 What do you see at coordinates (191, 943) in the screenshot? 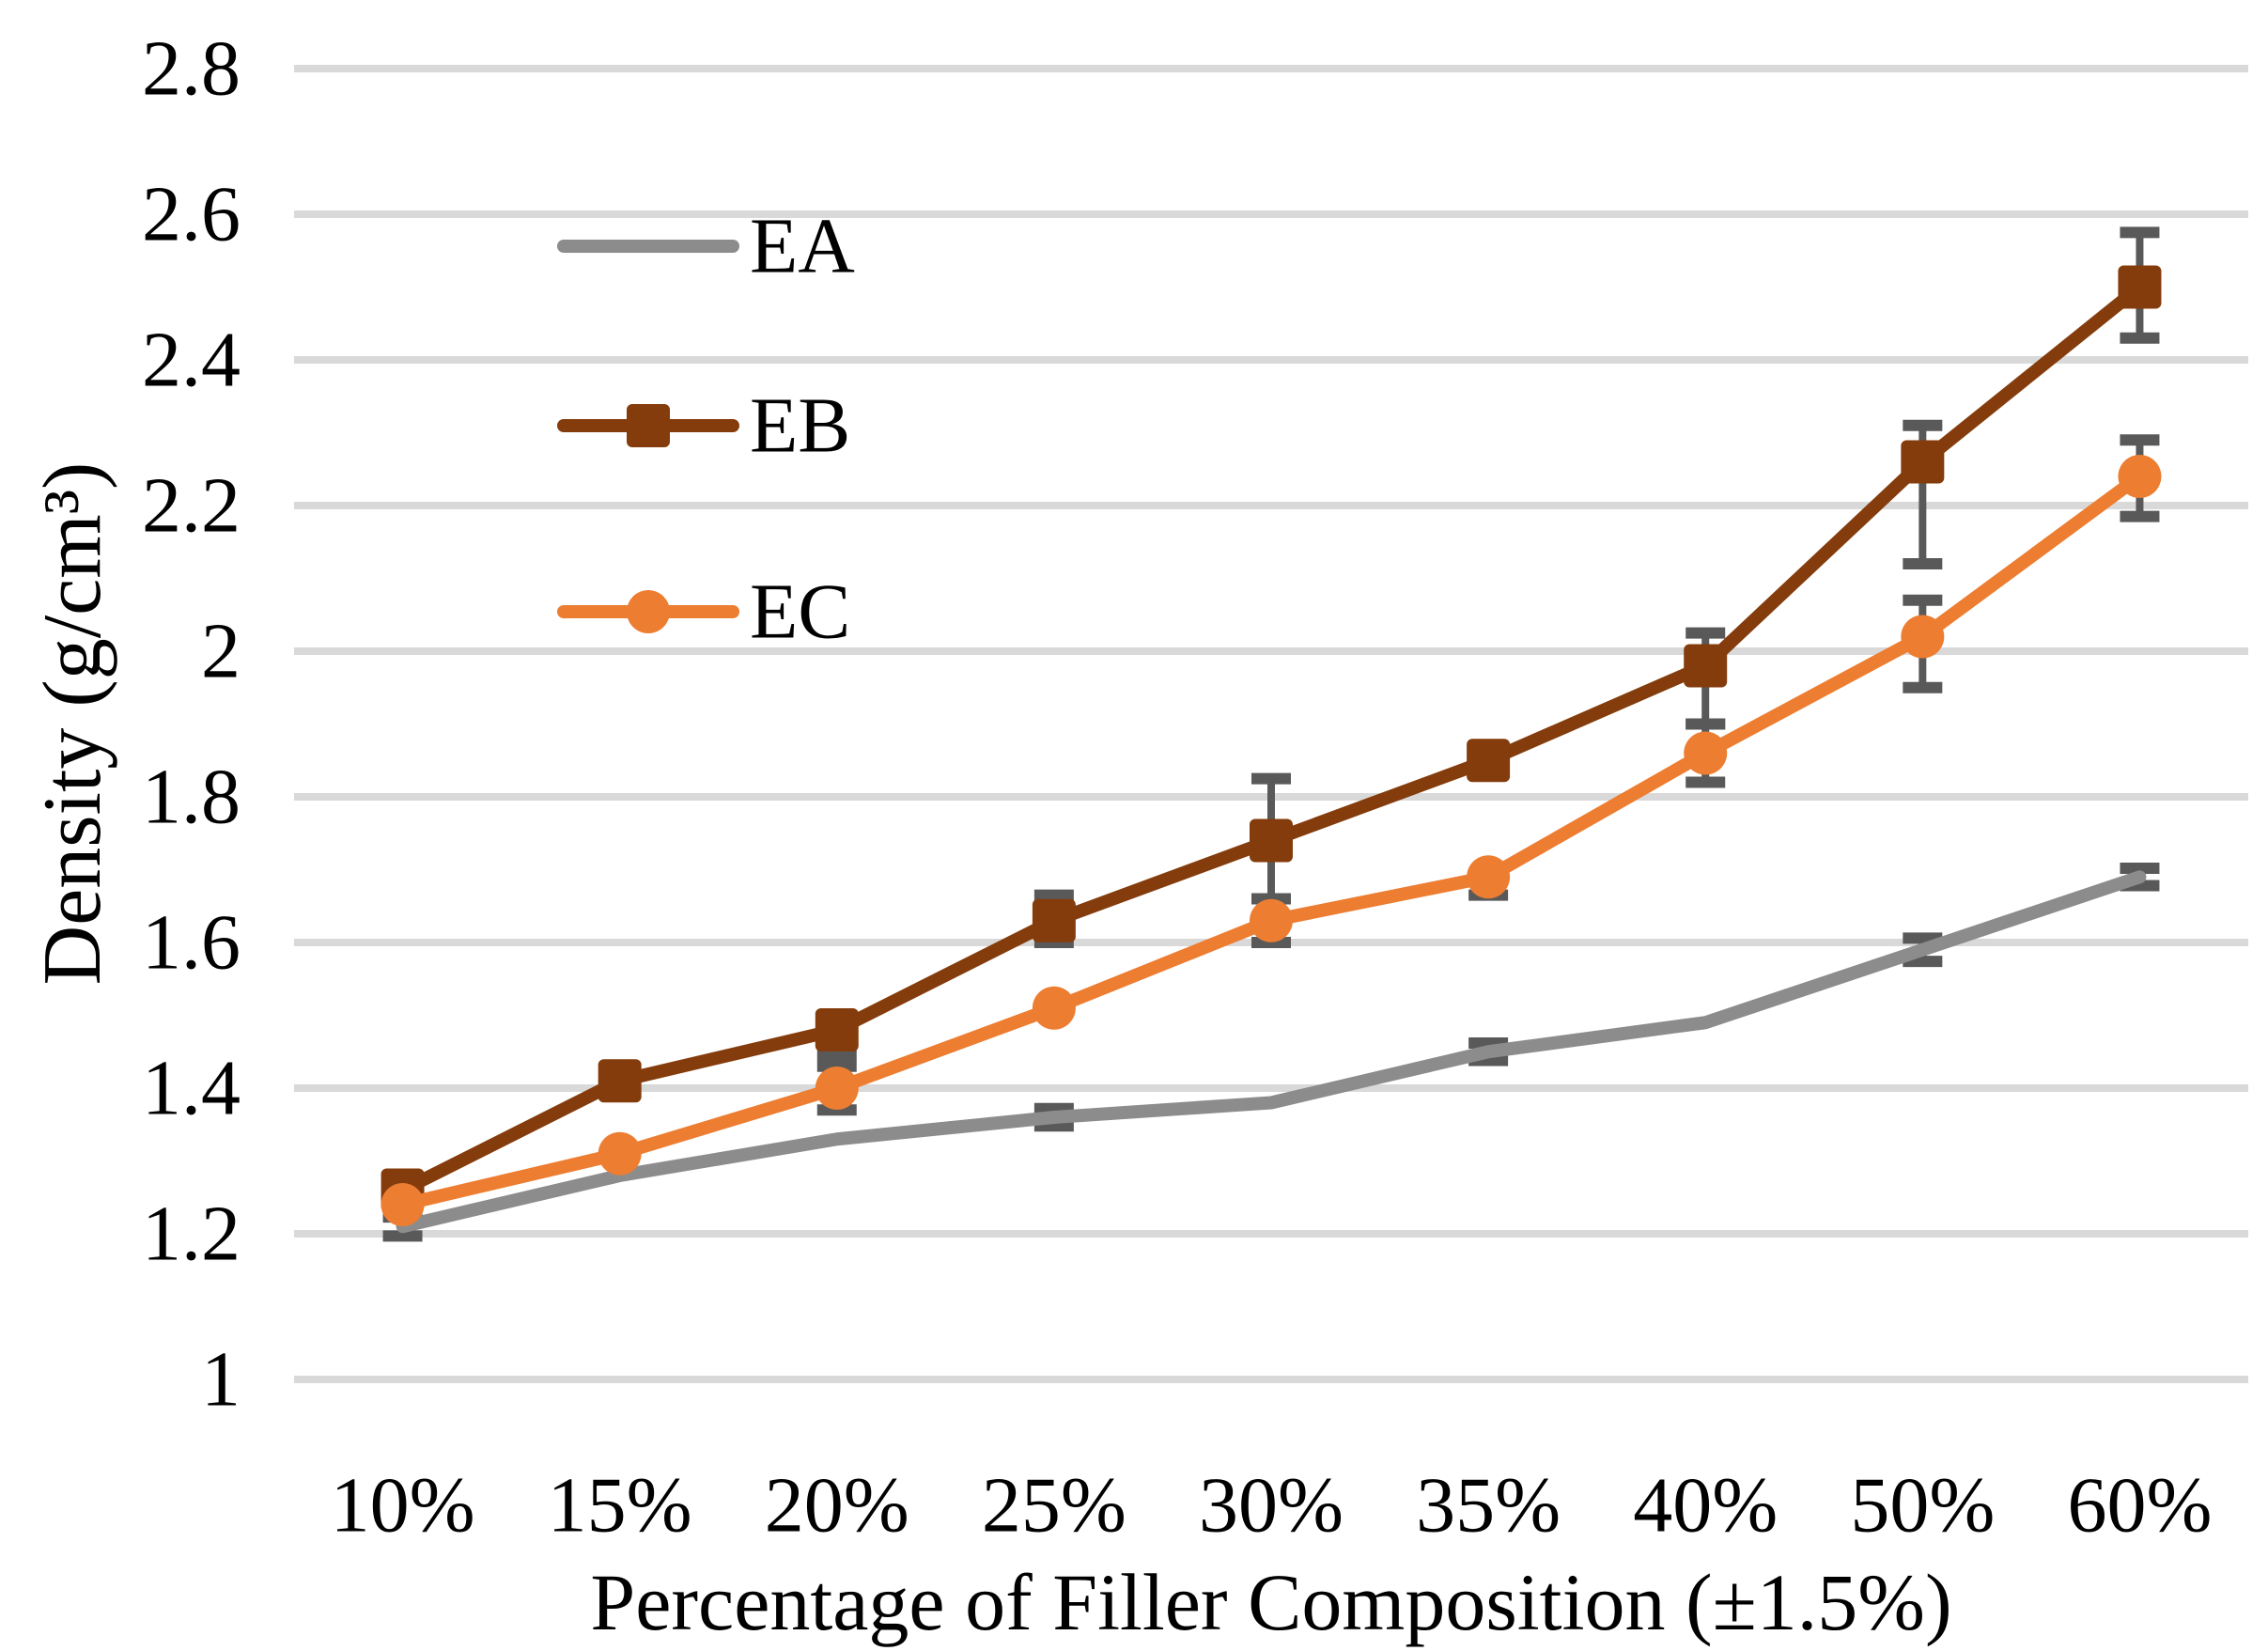
I see `y-tick-label: 1.6` at bounding box center [191, 943].